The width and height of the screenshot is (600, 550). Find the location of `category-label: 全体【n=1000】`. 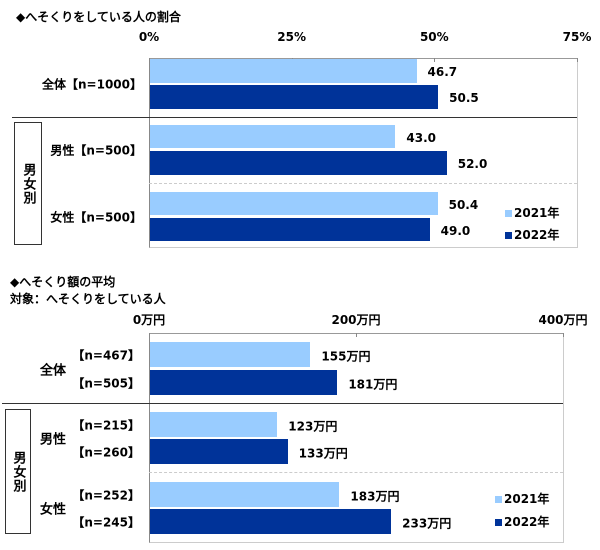

category-label: 全体【n=1000】 is located at coordinates (92, 84).